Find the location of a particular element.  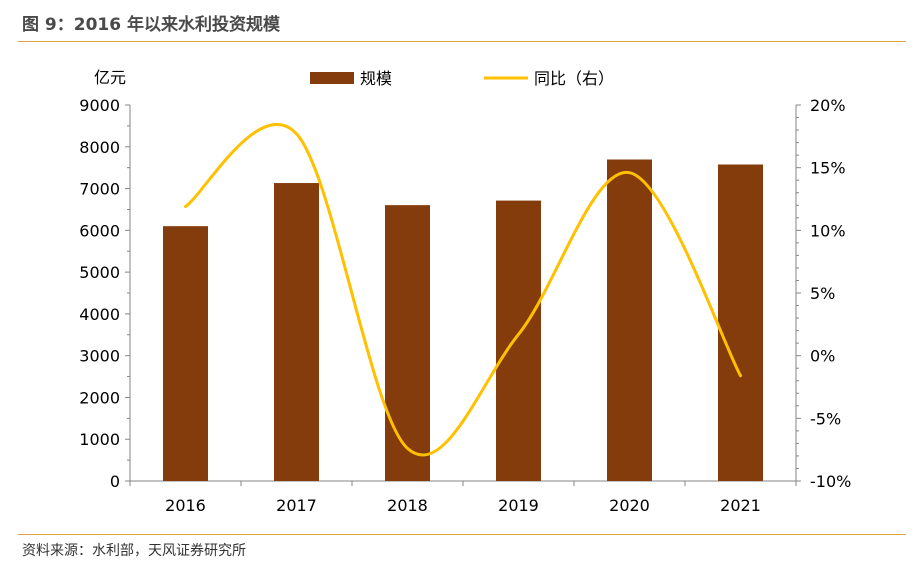

x-tick-label: 2018 is located at coordinates (407, 505).